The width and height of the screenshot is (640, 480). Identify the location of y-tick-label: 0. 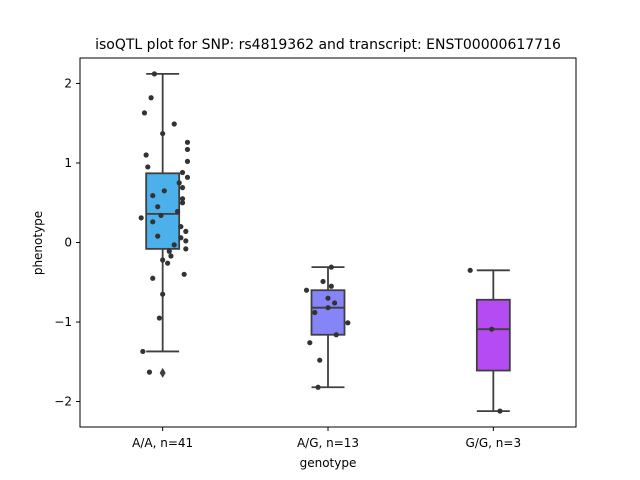
(68, 243).